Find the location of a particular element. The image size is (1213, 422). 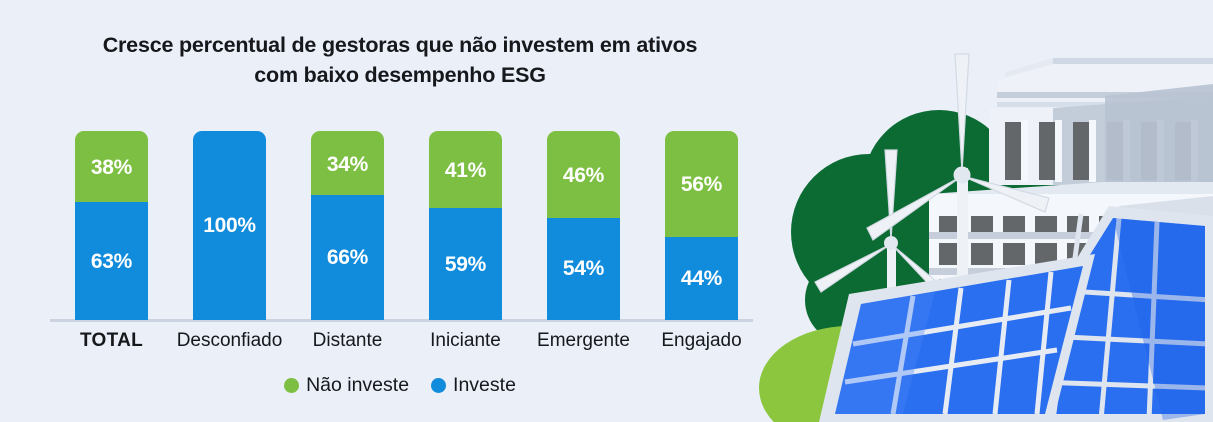

solar-panel-back-icon is located at coordinates (1116, 314).